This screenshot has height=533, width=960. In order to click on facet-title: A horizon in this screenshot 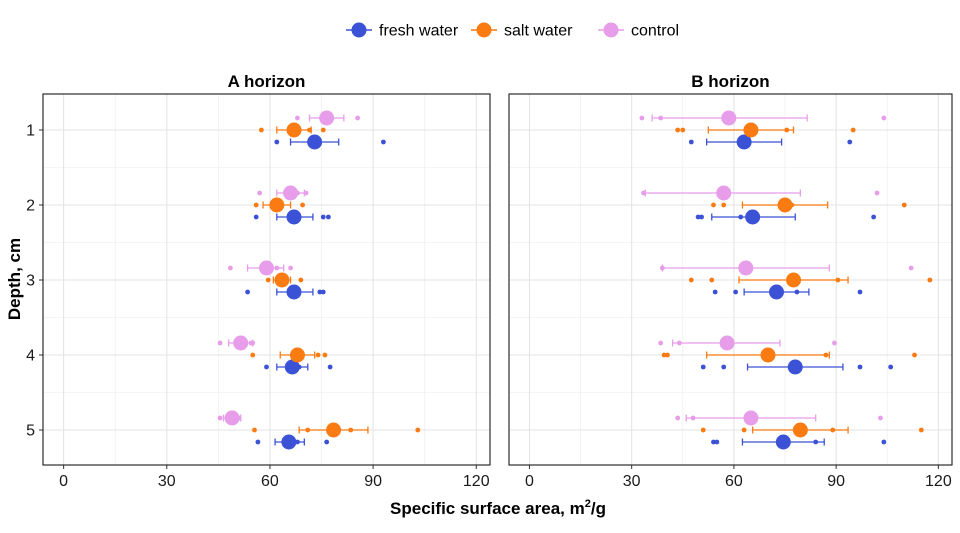, I will do `click(267, 81)`.